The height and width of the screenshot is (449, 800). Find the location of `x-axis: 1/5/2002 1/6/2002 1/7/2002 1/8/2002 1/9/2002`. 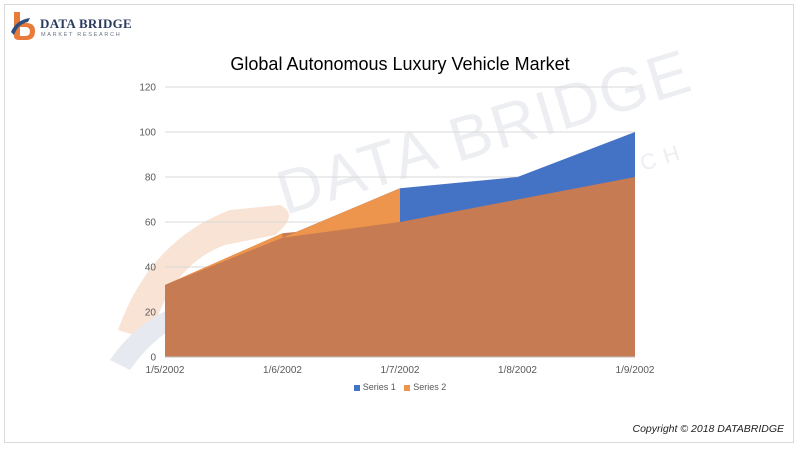

x-axis: 1/5/2002 1/6/2002 1/7/2002 1/8/2002 1/9/2002 is located at coordinates (400, 366).